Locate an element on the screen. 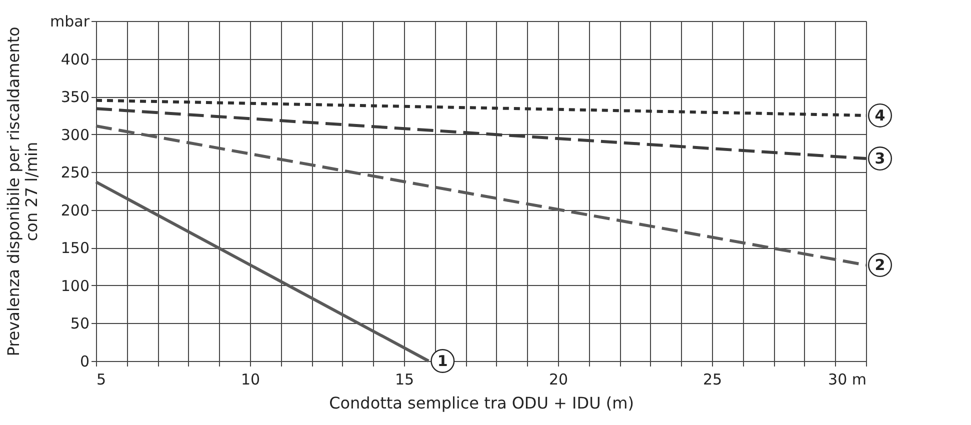 Image resolution: width=971 pixels, height=425 pixels. y-tick-label: mbar is located at coordinates (70, 21).